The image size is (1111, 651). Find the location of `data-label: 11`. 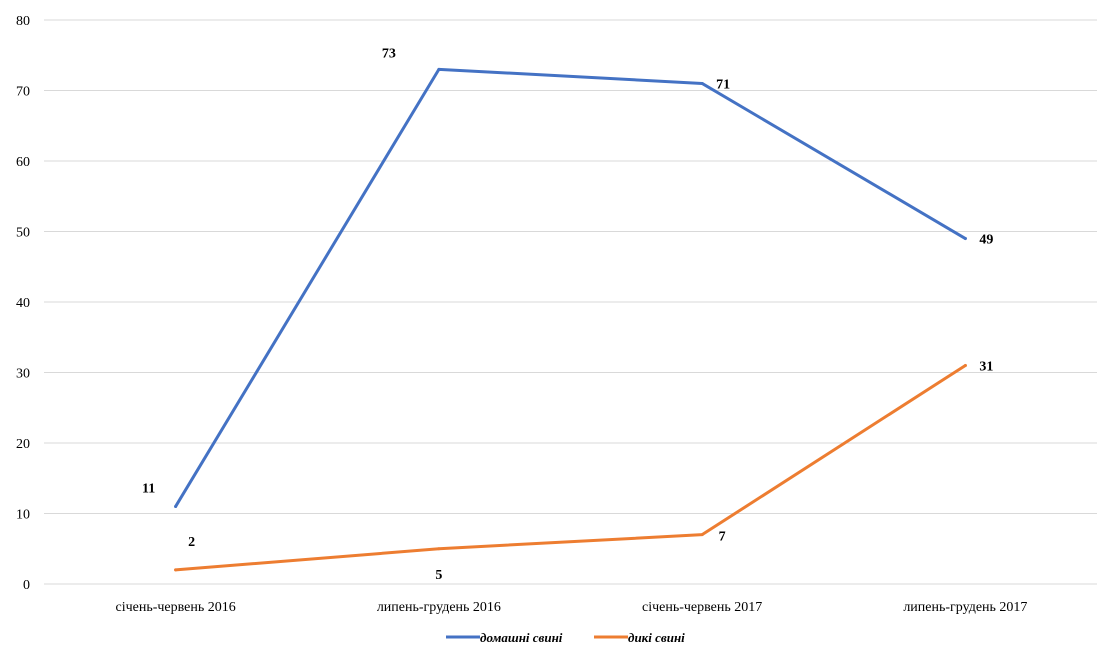

data-label: 11 is located at coordinates (148, 488).